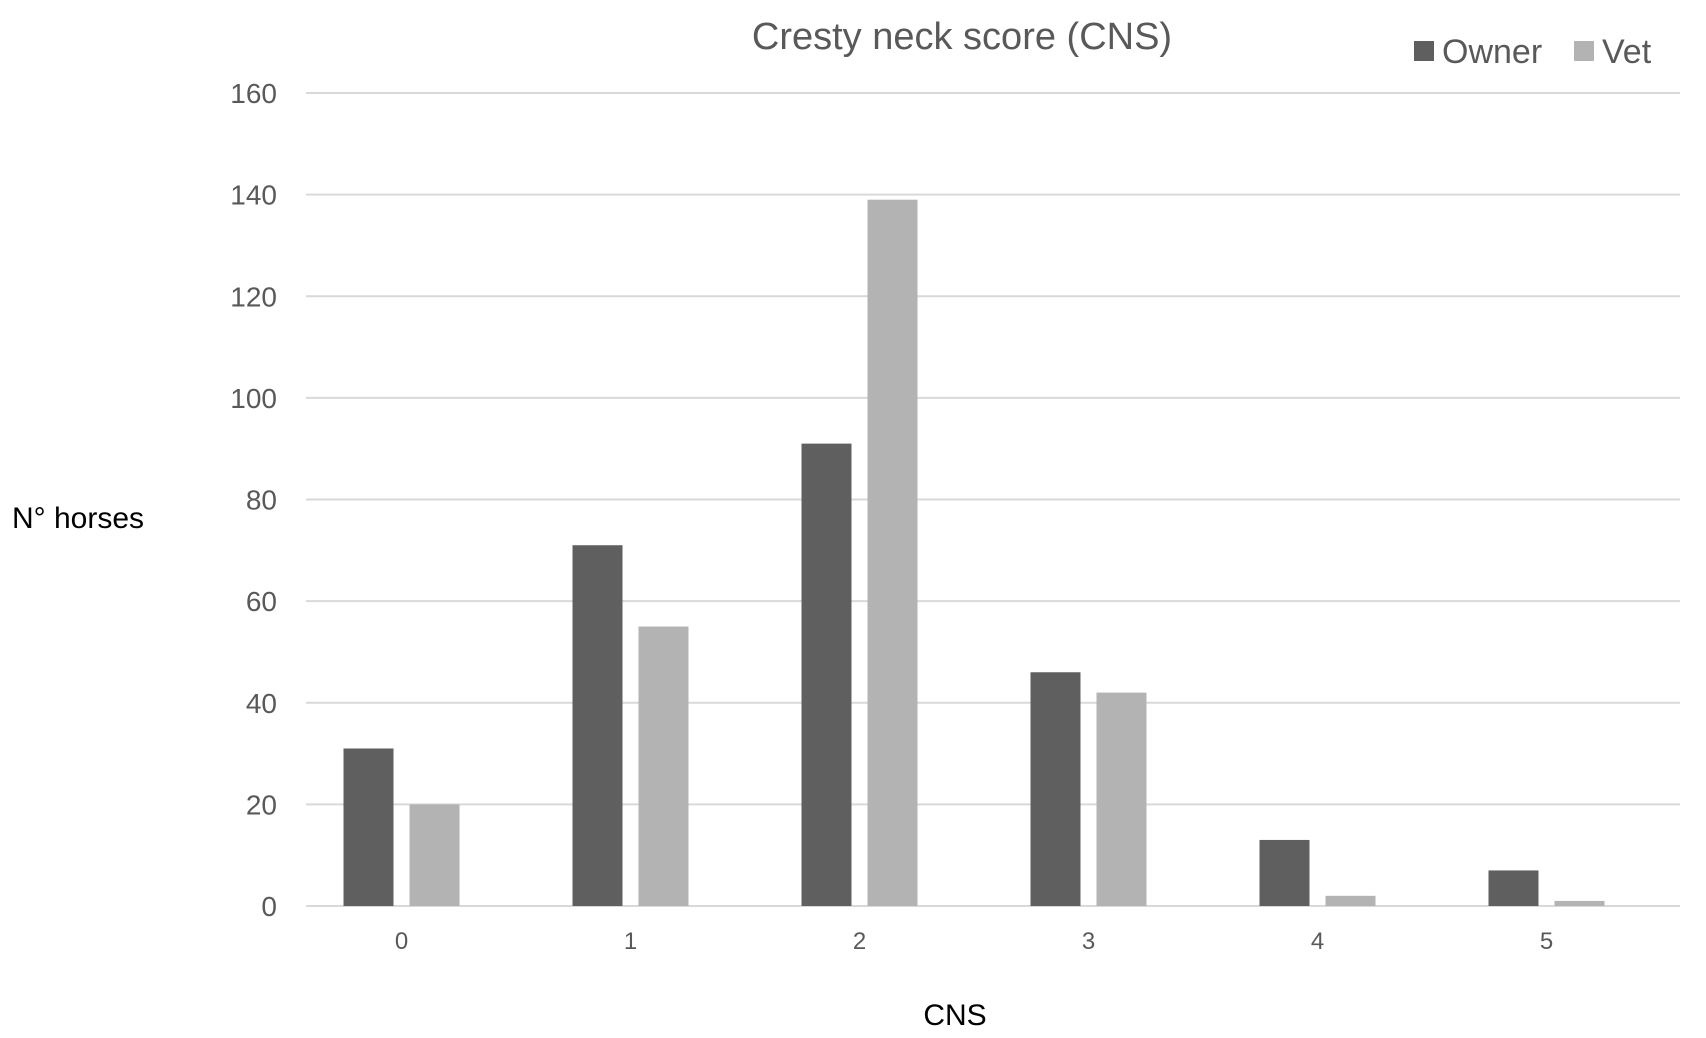  What do you see at coordinates (630, 941) in the screenshot?
I see `x-tick-label: 1` at bounding box center [630, 941].